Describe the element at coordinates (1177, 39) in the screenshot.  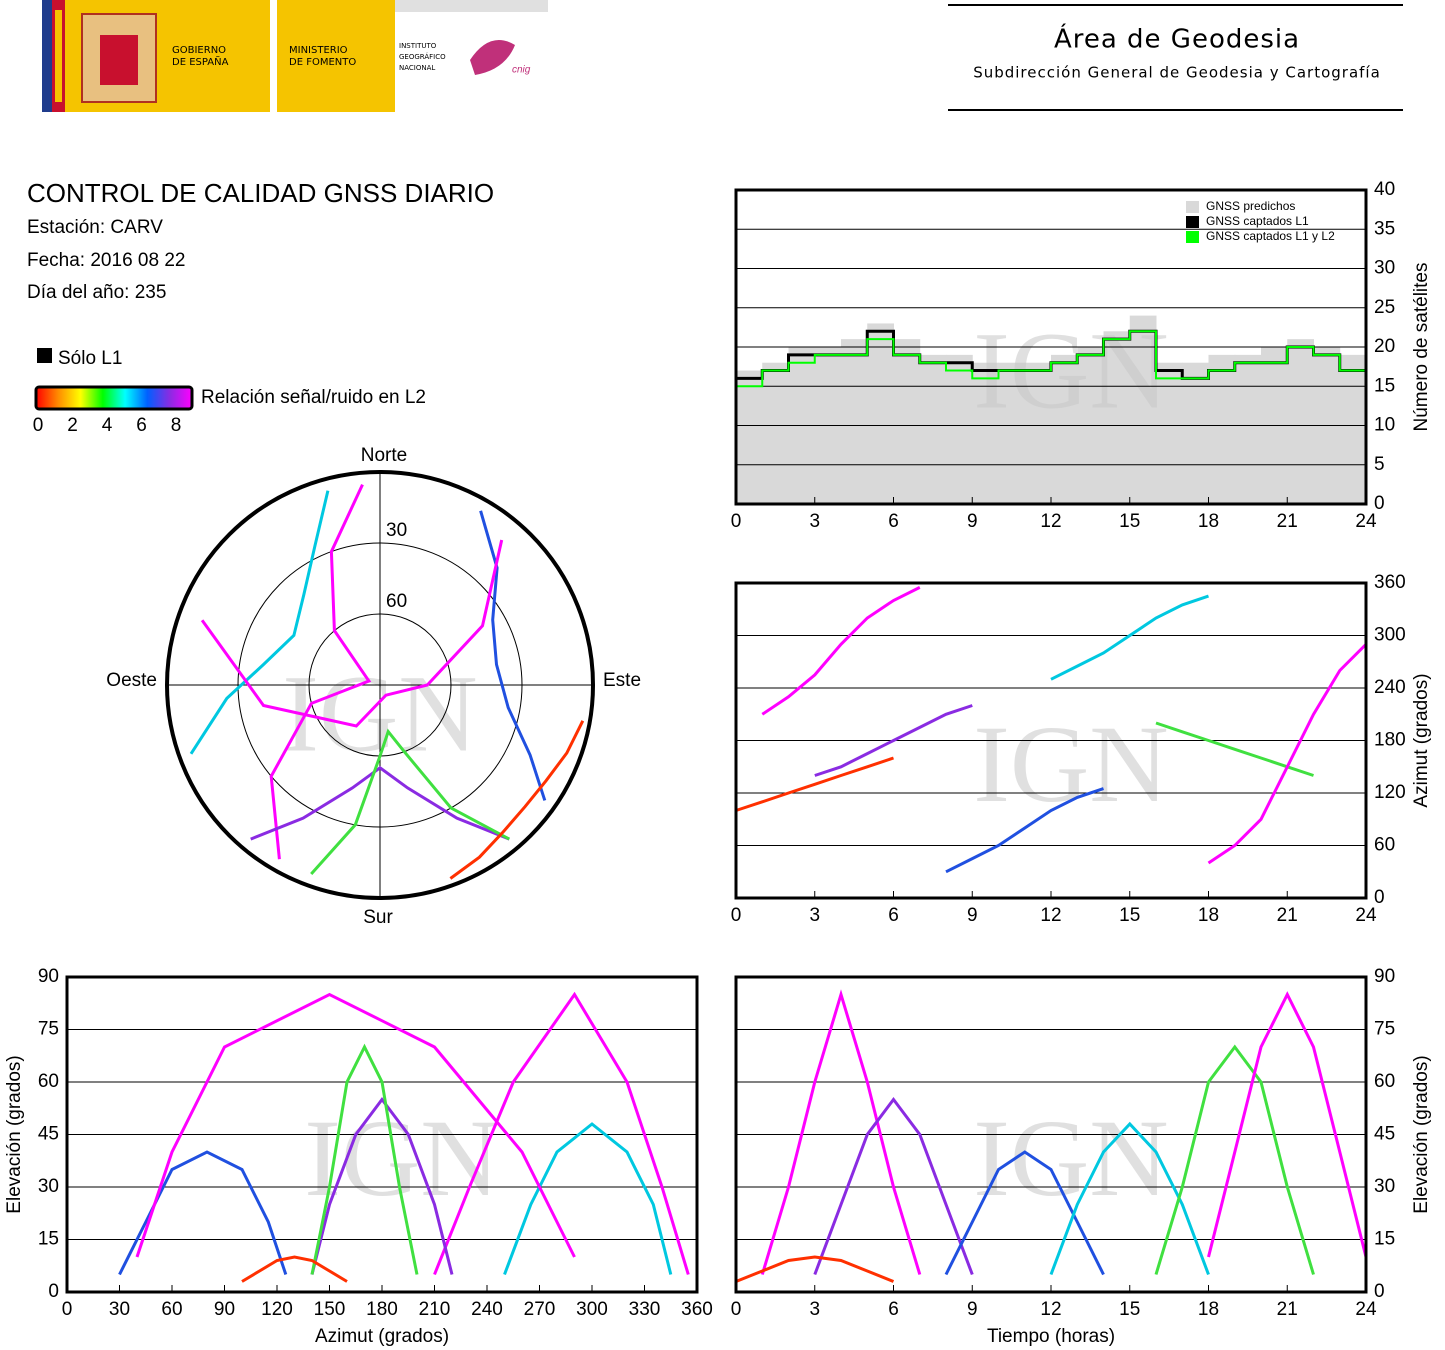
I see `area-title: Área de Geodesia` at that location.